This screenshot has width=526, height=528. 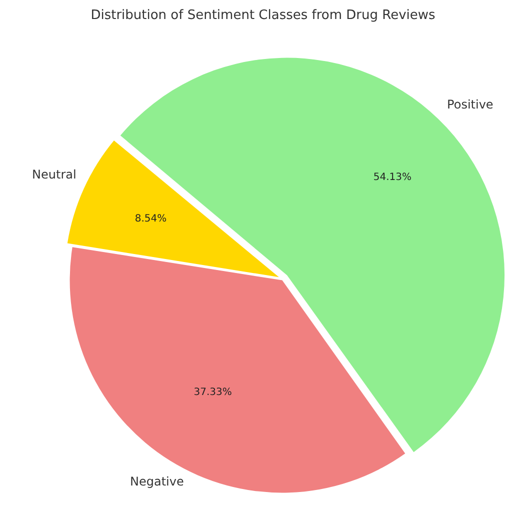 I want to click on slice-label: Negative, so click(x=157, y=481).